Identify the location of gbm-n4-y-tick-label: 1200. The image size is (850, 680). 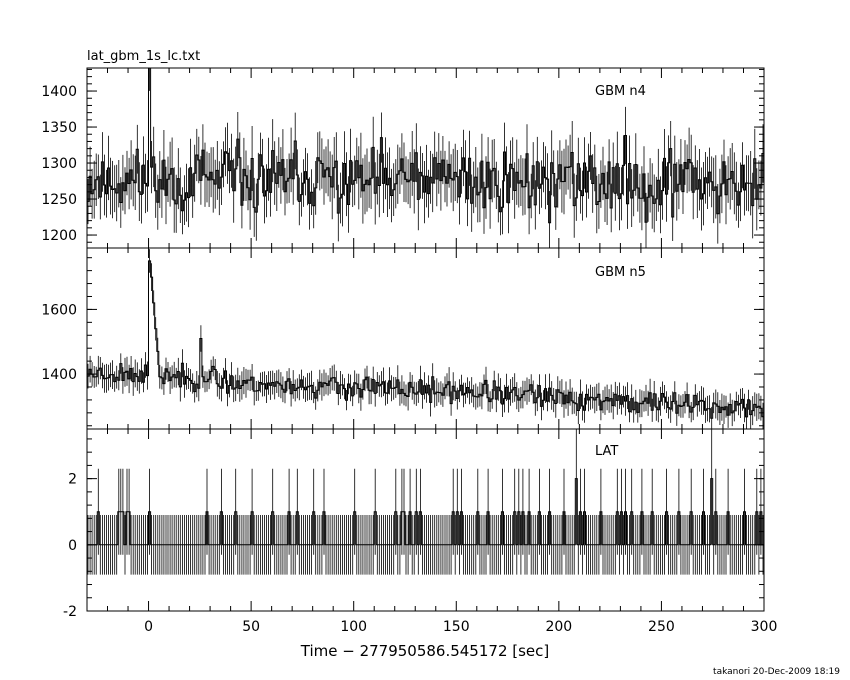
(59, 236).